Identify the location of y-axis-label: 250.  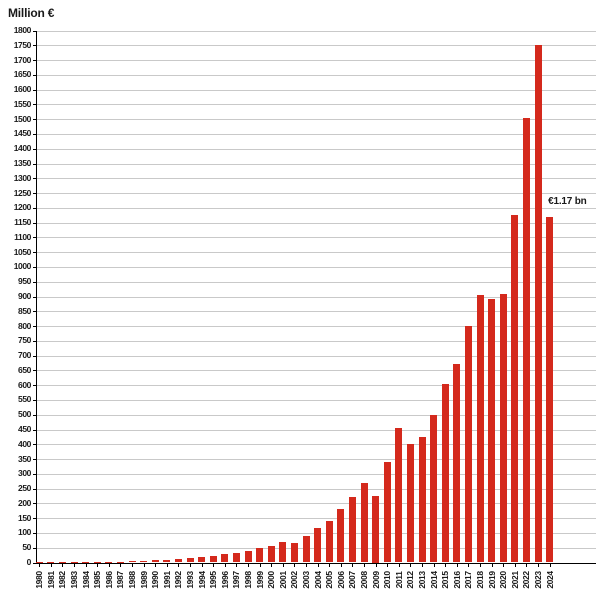
(24, 488).